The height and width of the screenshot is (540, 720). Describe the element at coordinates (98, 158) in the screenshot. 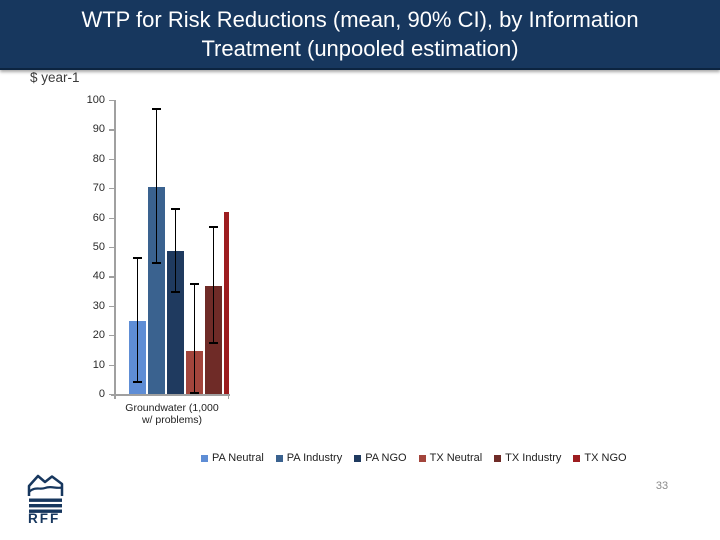

I see `y-tick-label: 80` at that location.